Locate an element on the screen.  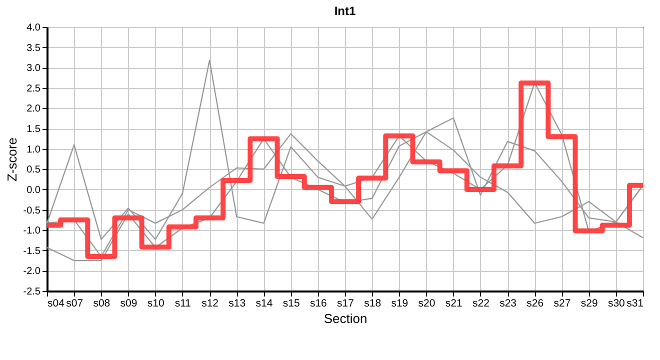
x-tick-label: s21 is located at coordinates (453, 304).